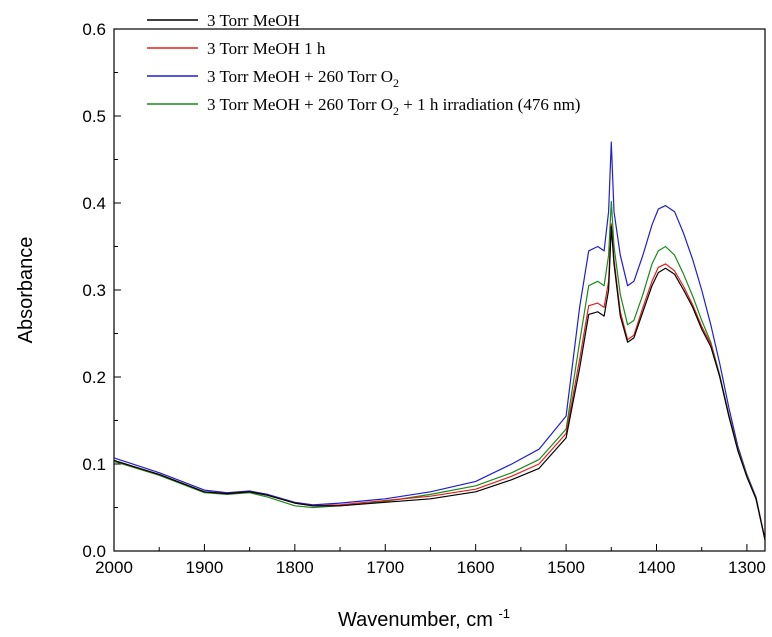 The image size is (772, 637). What do you see at coordinates (94, 29) in the screenshot?
I see `y-tick-label: 0.6` at bounding box center [94, 29].